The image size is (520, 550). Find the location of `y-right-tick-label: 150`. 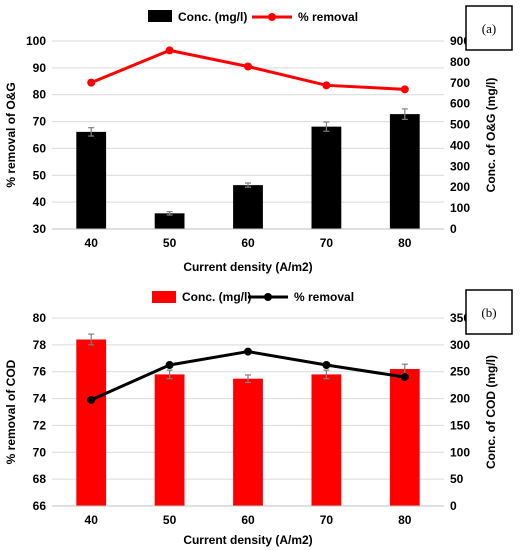

y-right-tick-label: 150 is located at coordinates (460, 425).